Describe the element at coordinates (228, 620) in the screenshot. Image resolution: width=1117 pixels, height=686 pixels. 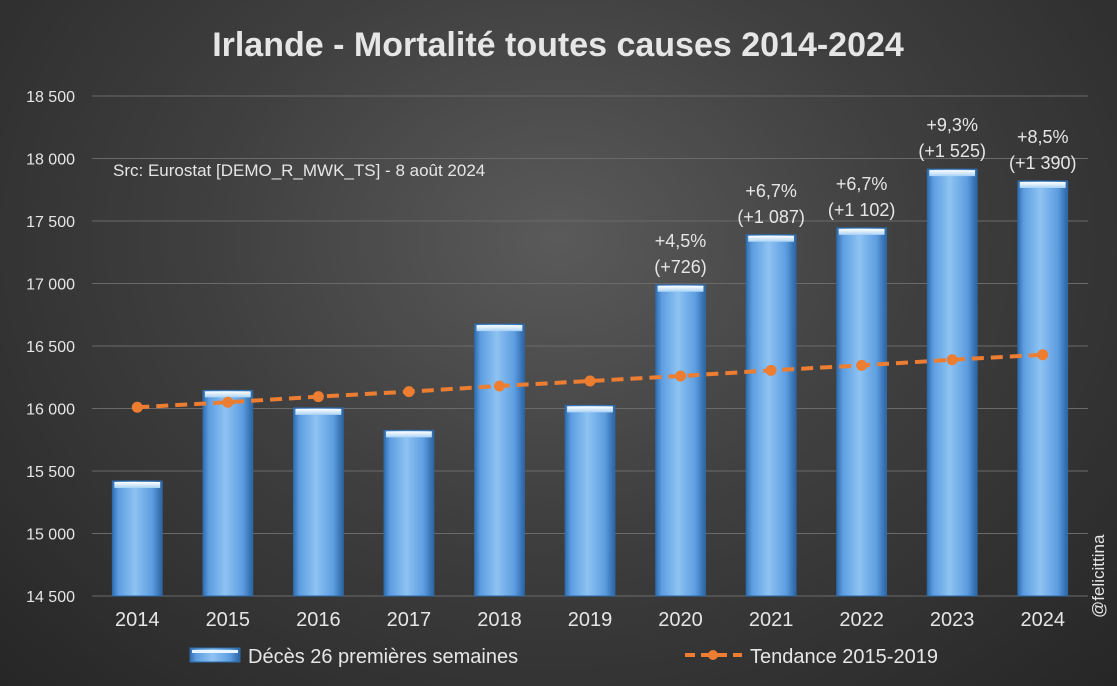
I see `x-tick-label: 2015` at that location.